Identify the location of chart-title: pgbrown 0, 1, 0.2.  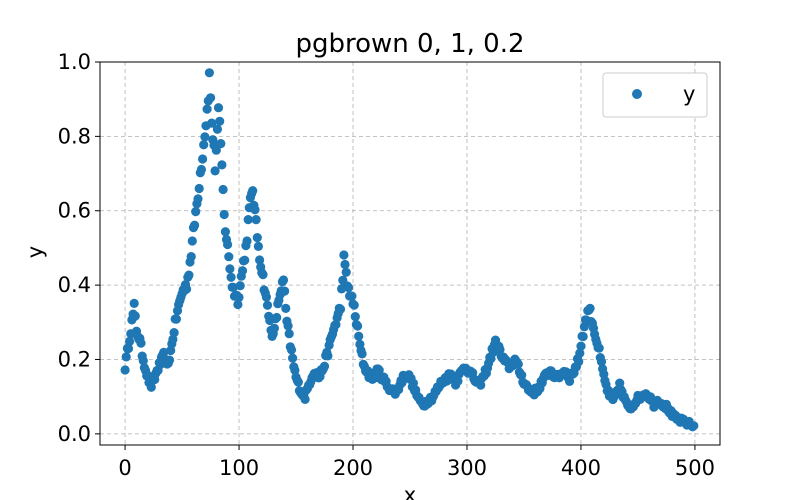
(409, 44).